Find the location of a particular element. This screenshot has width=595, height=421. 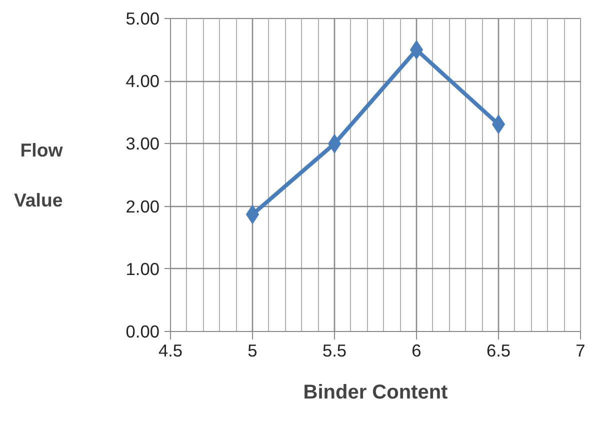

x-tick-label: 6 is located at coordinates (417, 350).